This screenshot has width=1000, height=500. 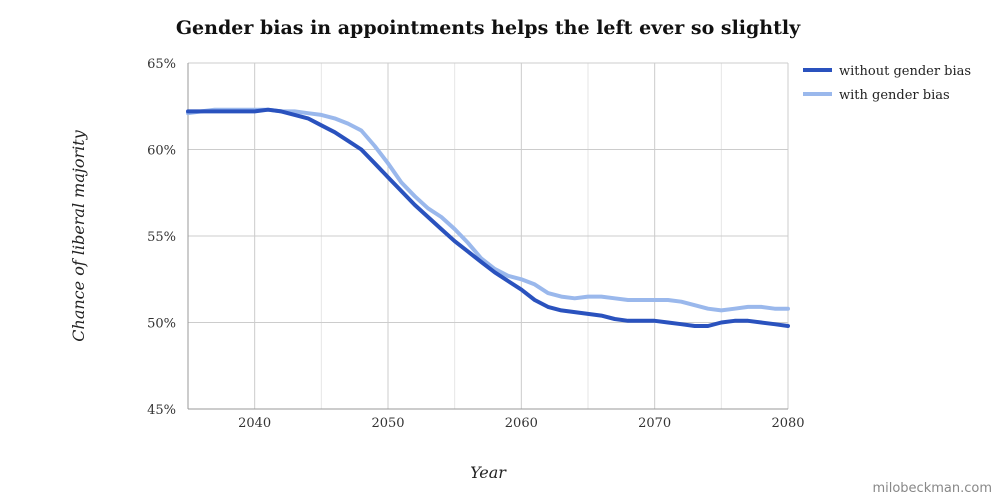 I want to click on legend-label: with gender bias, so click(x=894, y=95).